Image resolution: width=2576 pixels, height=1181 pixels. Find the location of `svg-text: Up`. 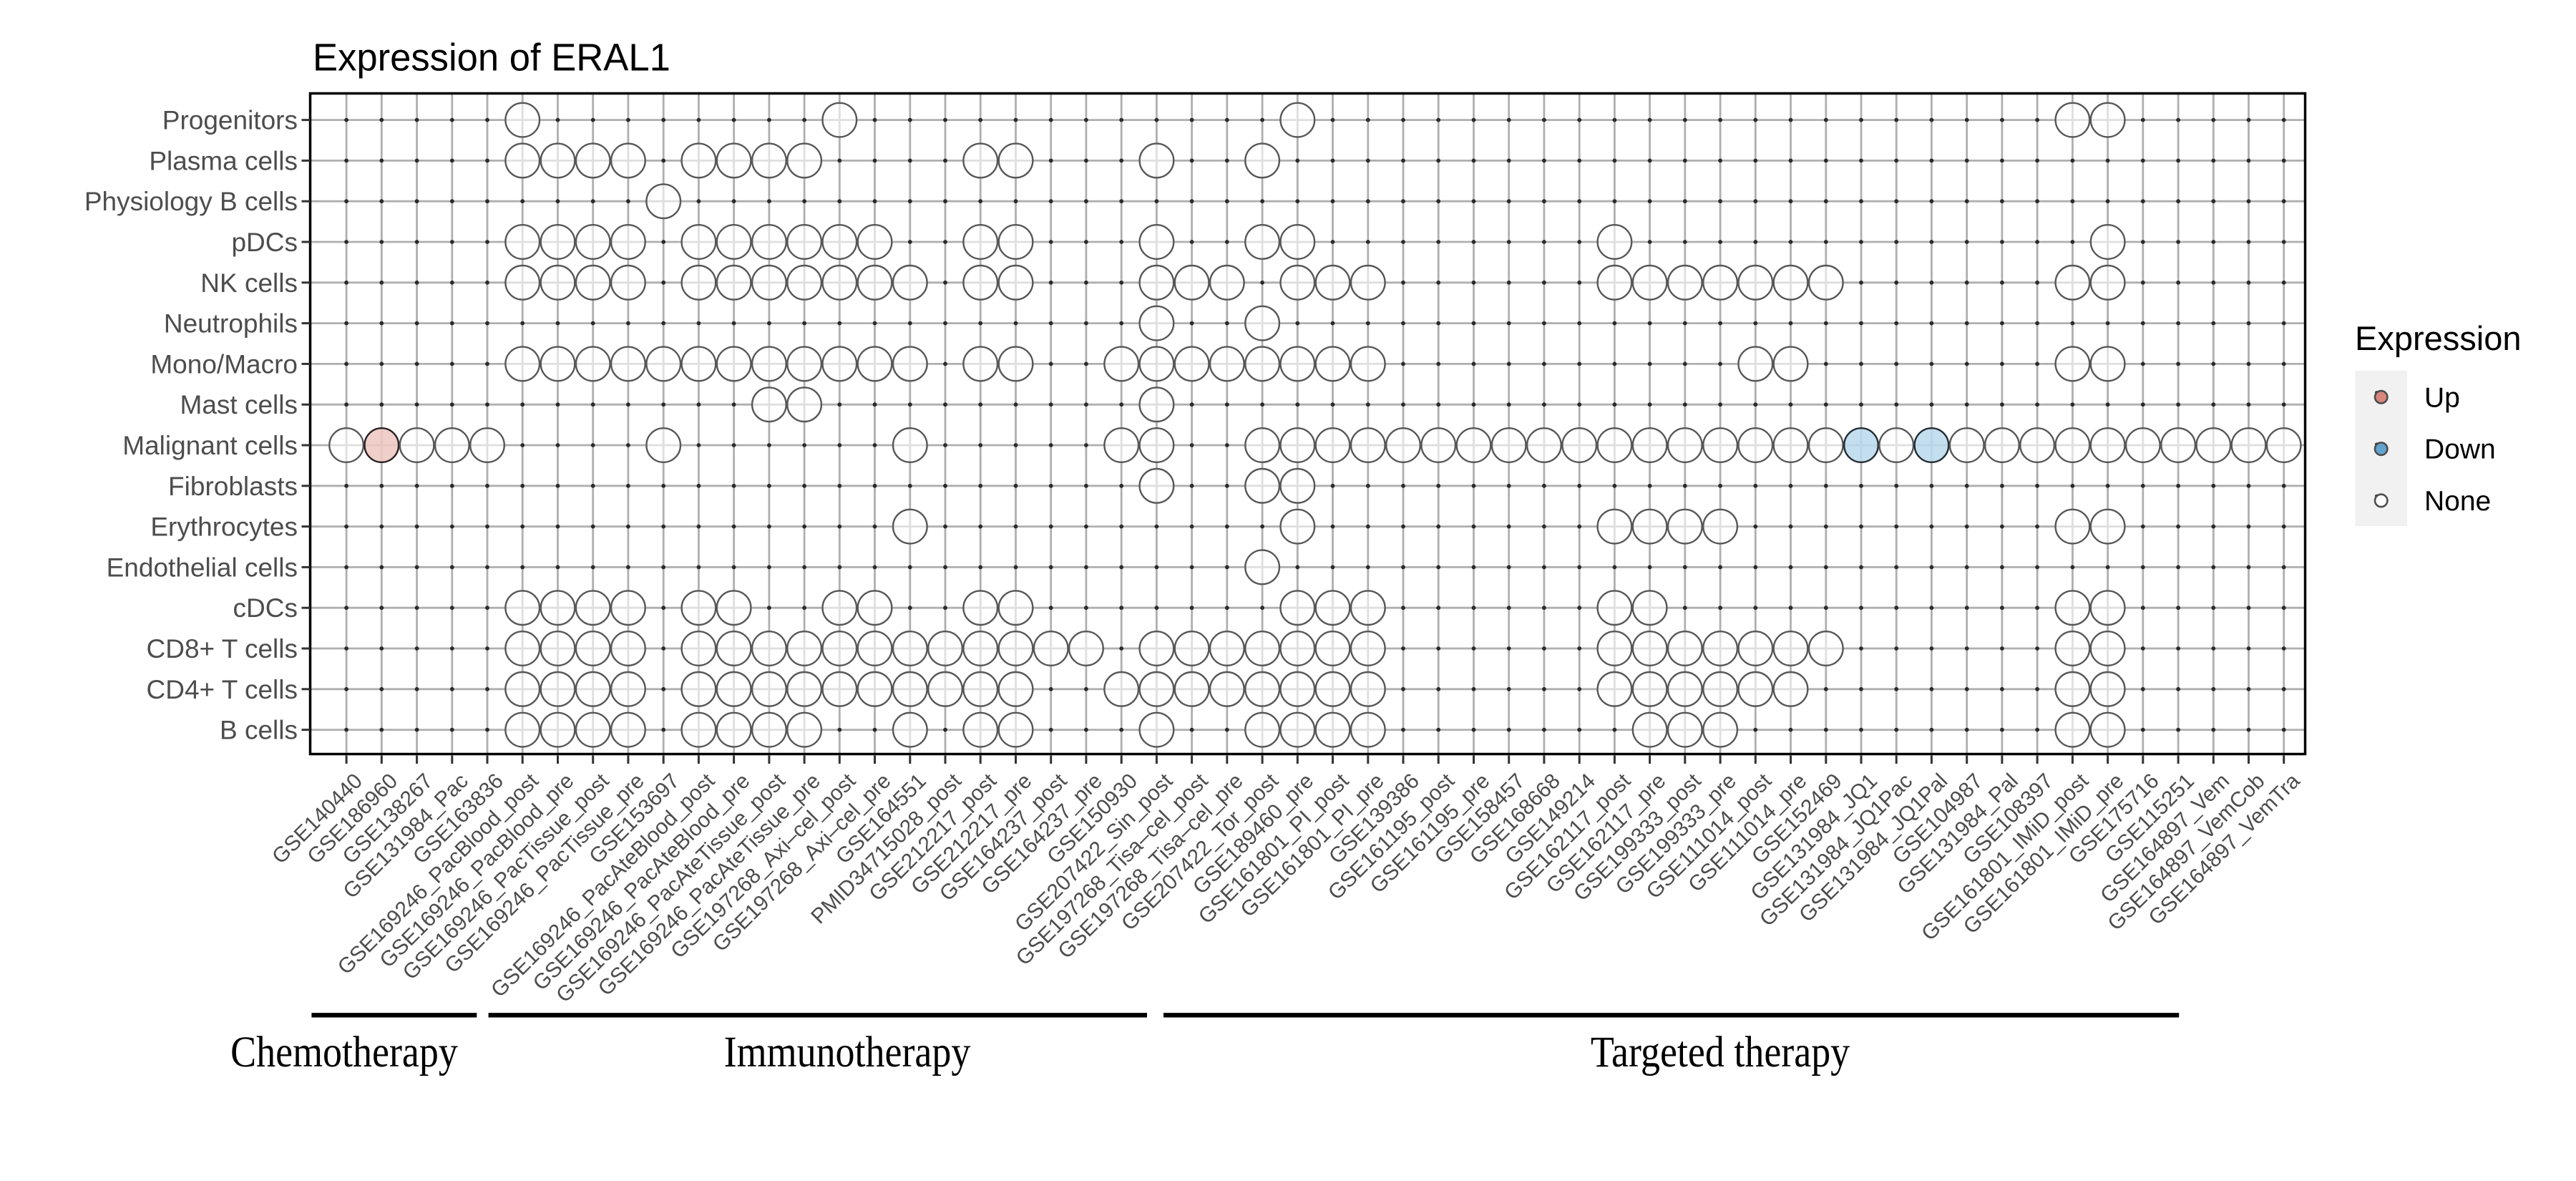

svg-text: Up is located at coordinates (2442, 397).